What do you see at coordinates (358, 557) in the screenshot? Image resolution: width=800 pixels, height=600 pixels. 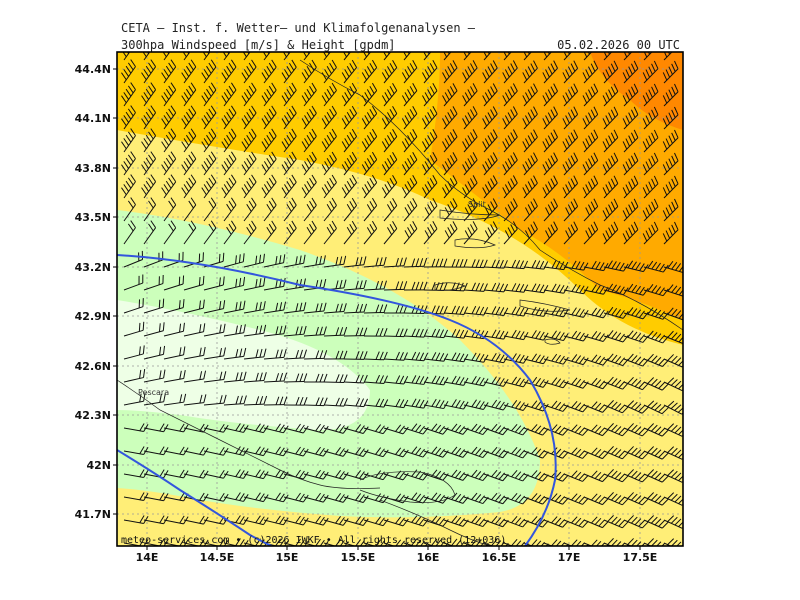 I see `lon-label: 15.5E` at bounding box center [358, 557].